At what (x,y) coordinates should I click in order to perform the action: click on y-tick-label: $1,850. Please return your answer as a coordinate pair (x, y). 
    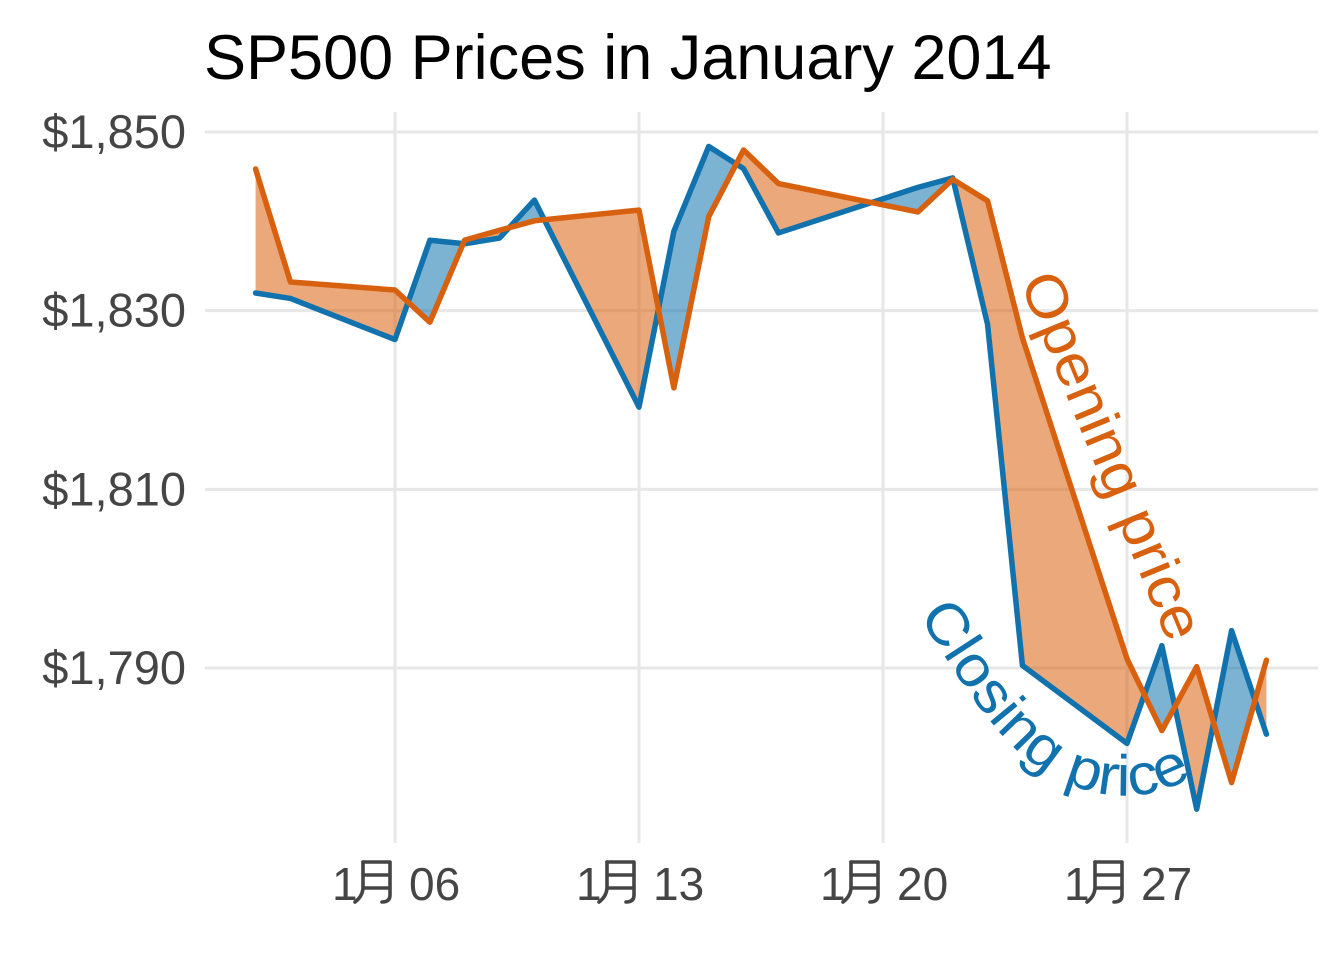
    Looking at the image, I should click on (114, 131).